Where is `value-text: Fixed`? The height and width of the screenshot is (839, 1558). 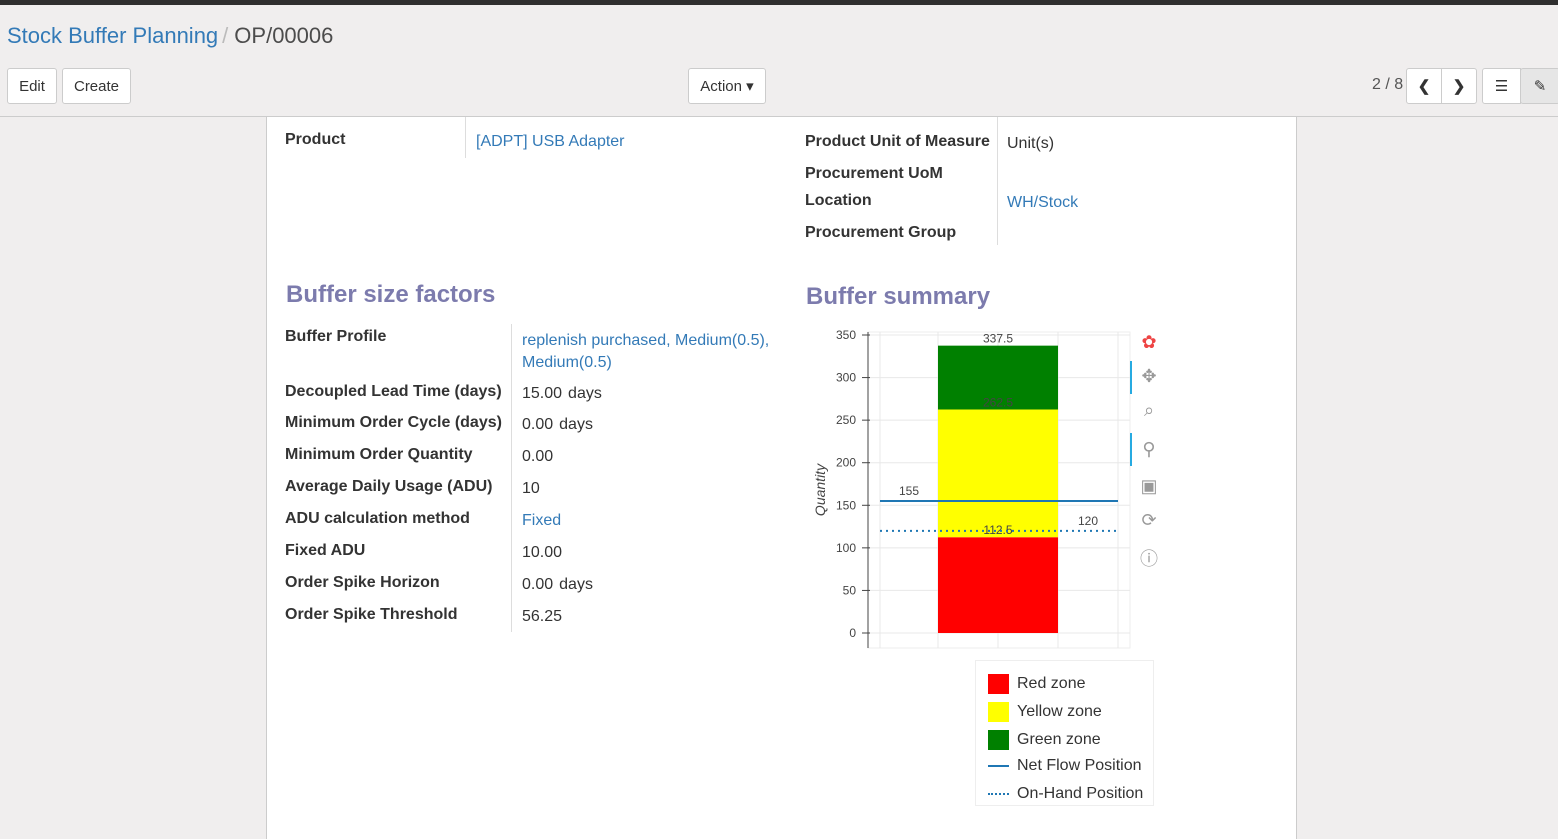 value-text: Fixed is located at coordinates (542, 520).